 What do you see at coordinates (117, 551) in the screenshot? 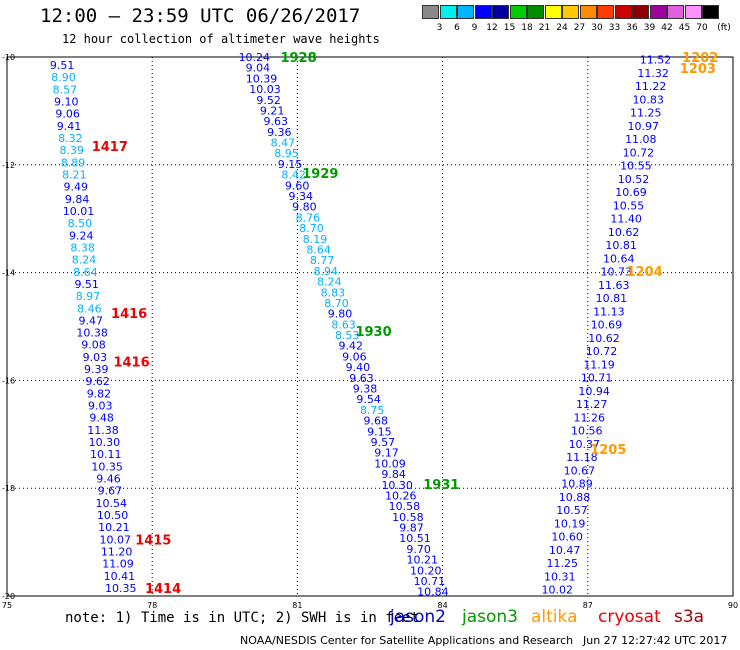
I see `wave-height-value: 11.20` at bounding box center [117, 551].